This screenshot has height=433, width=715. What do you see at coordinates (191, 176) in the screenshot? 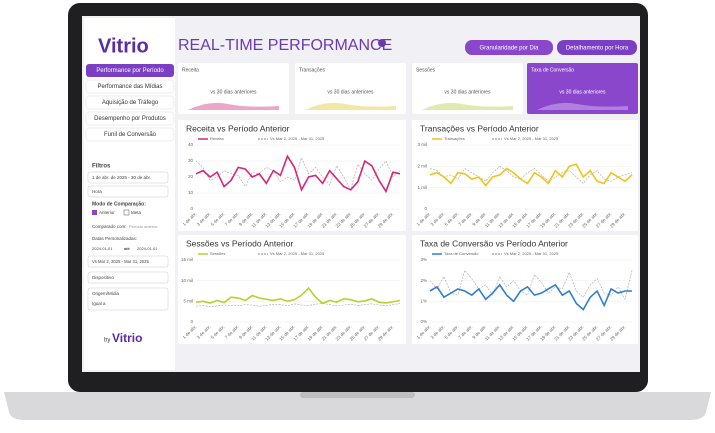
I see `y-tick-label: 20` at bounding box center [191, 176].